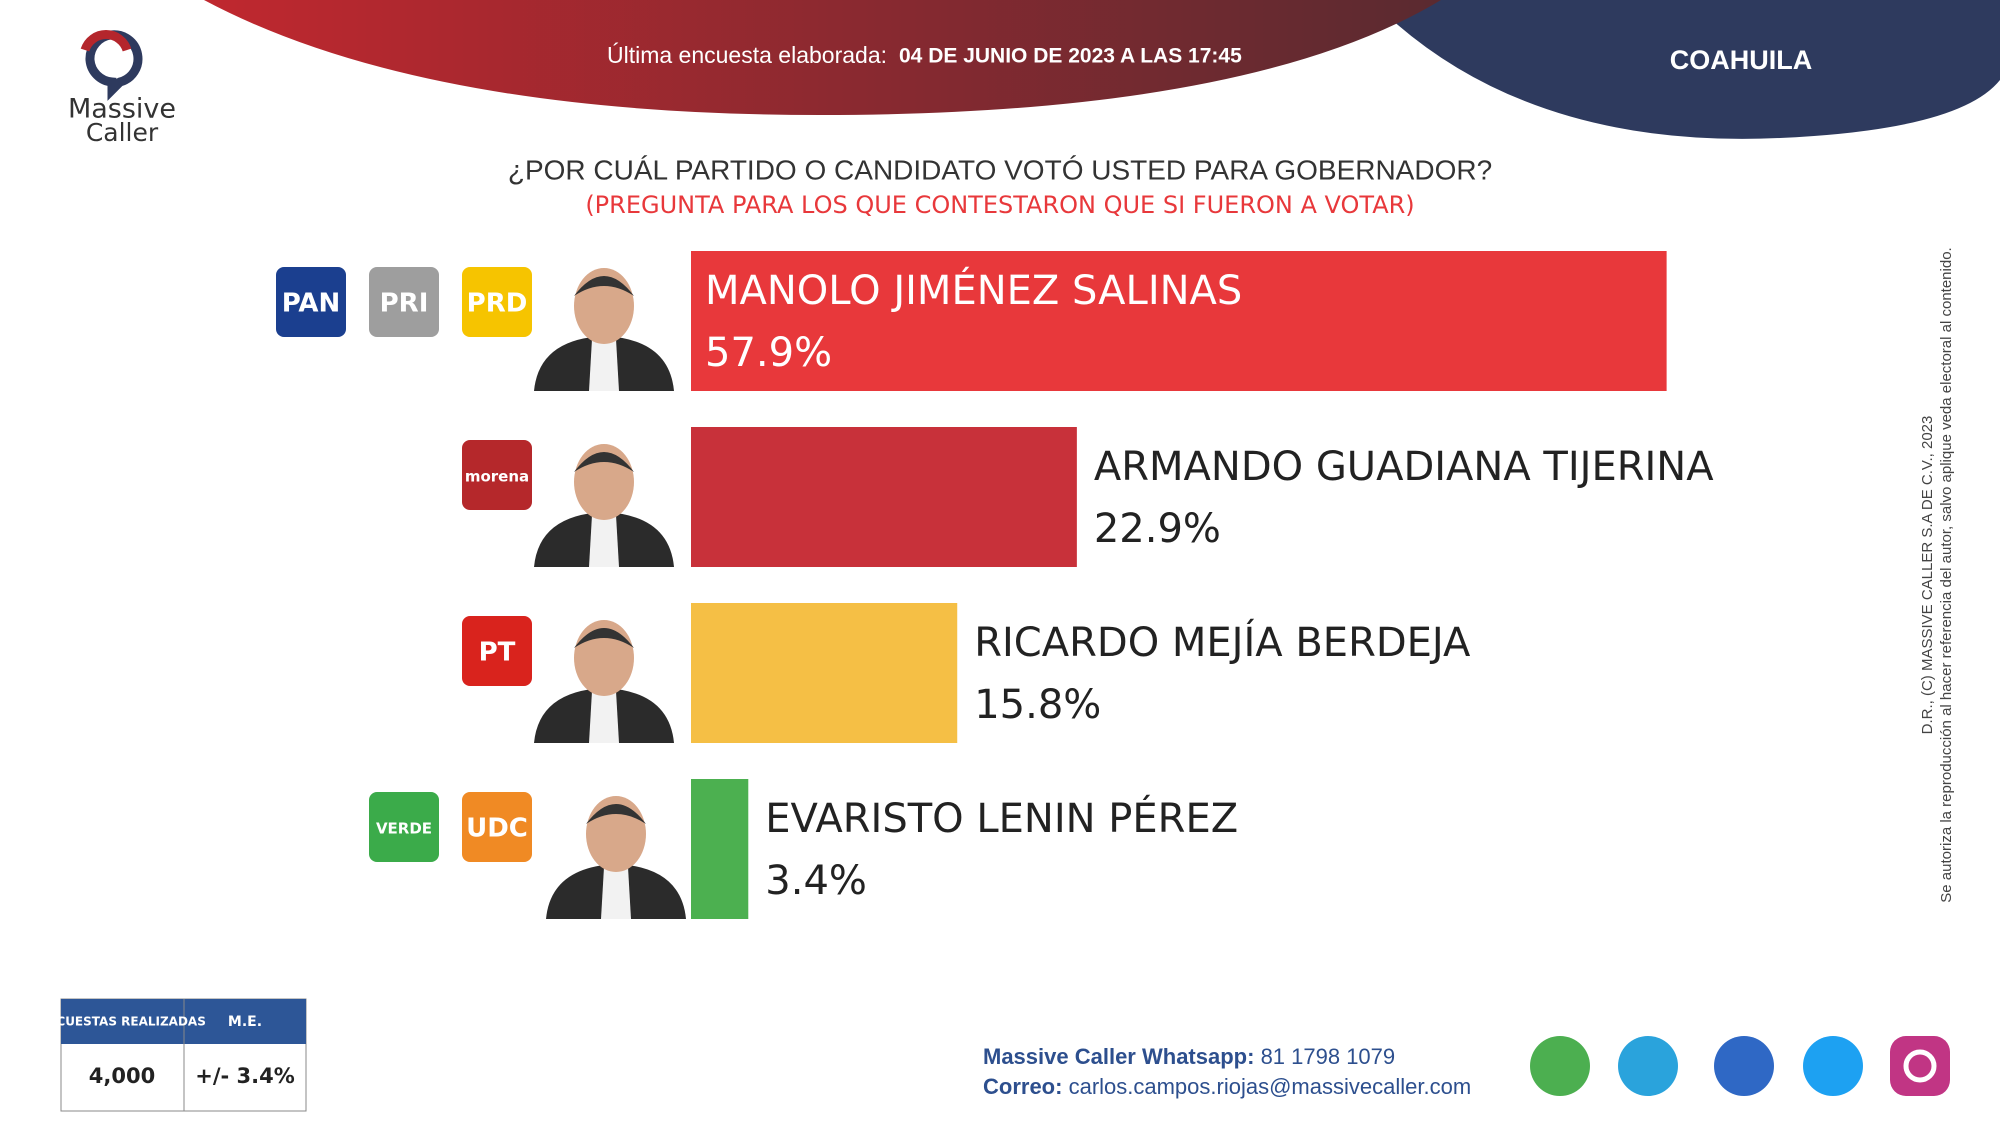 This screenshot has width=2000, height=1125. I want to click on whatsapp-icon, so click(1560, 1066).